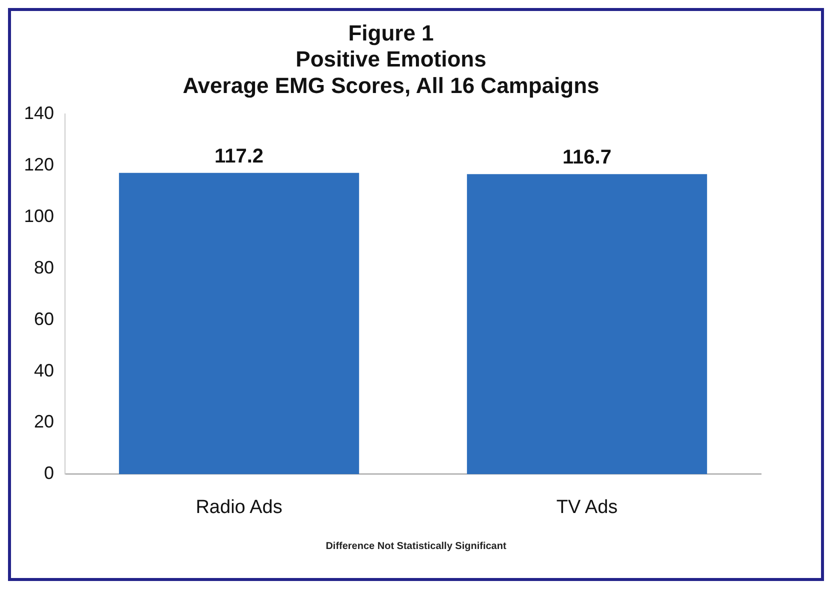 This screenshot has height=593, width=836. Describe the element at coordinates (44, 318) in the screenshot. I see `y-tick-label: 60` at that location.